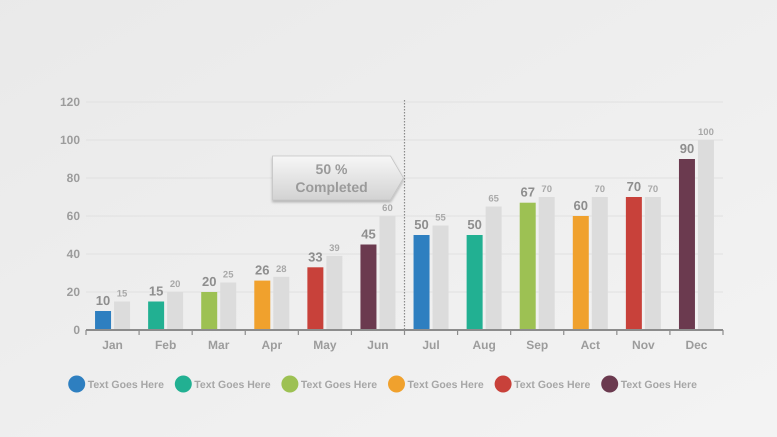  What do you see at coordinates (325, 345) in the screenshot?
I see `x-tick-label: May` at bounding box center [325, 345].